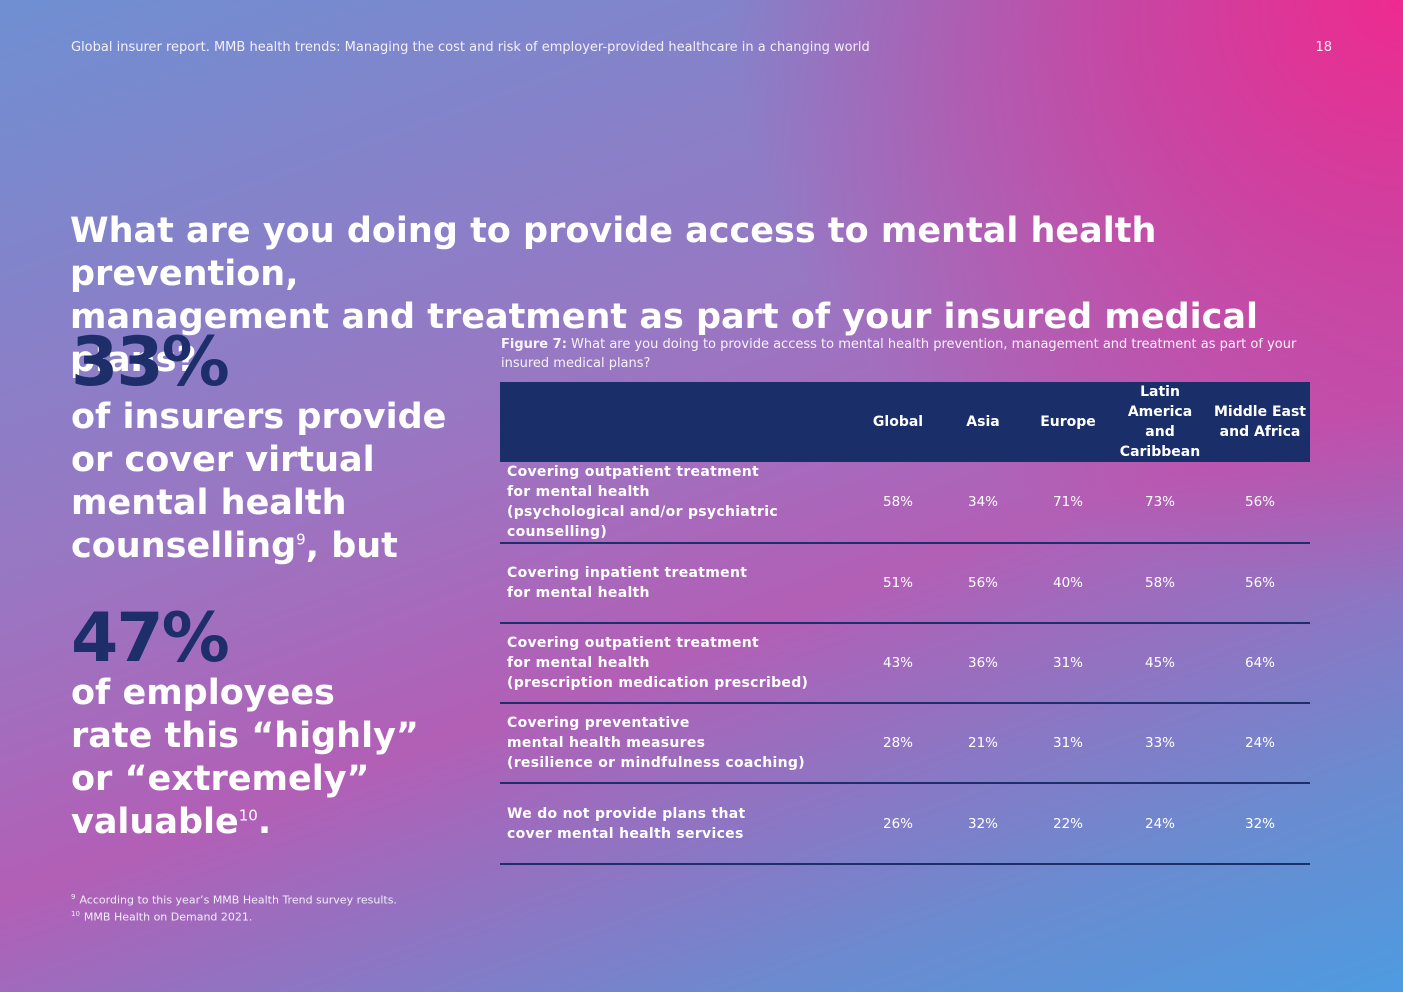  Describe the element at coordinates (150, 638) in the screenshot. I see `stat-employees-value: 47%` at that location.